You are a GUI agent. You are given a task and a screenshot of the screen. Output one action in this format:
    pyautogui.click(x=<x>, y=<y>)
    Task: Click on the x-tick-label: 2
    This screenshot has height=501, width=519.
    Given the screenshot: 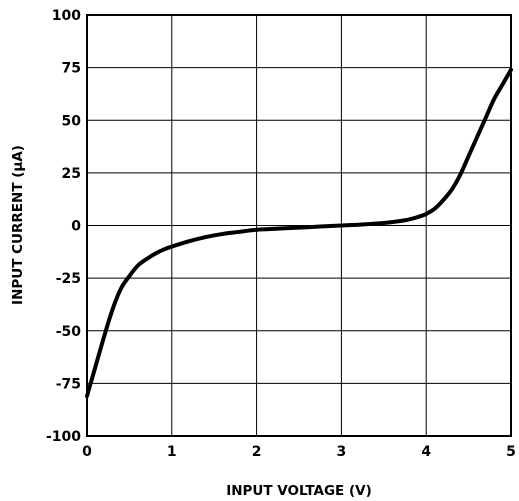 What is the action you would take?
    pyautogui.click(x=257, y=452)
    